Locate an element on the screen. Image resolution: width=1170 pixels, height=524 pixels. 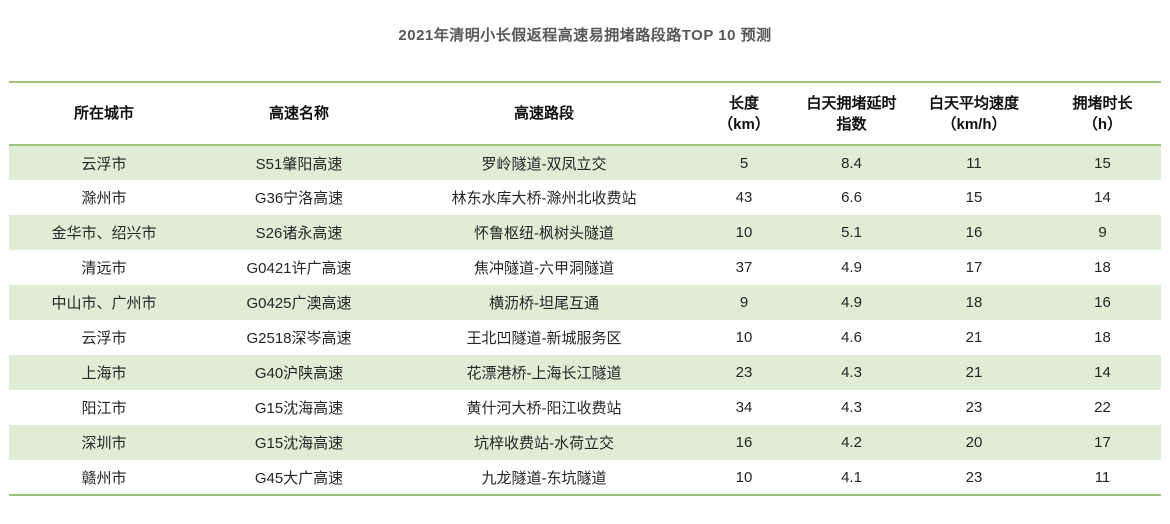
cell-speed: 11 is located at coordinates (974, 163).